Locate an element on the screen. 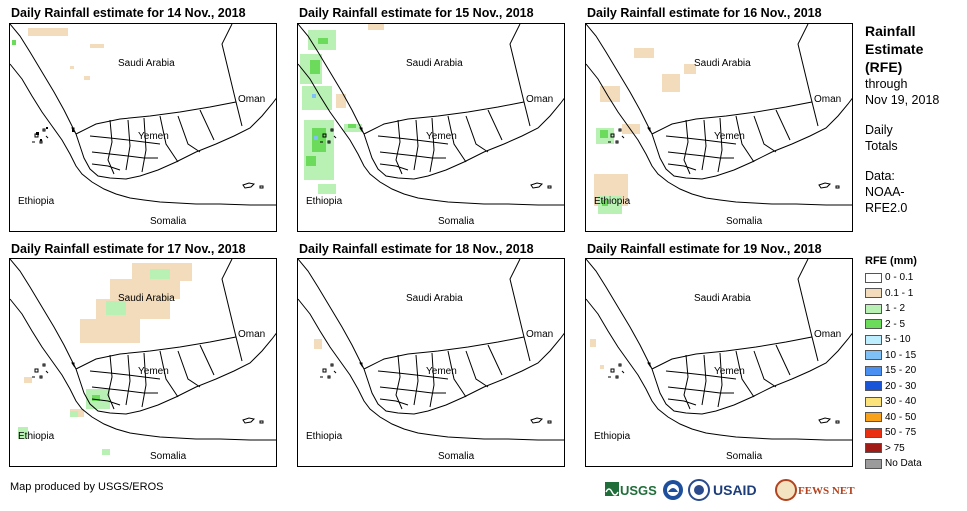 This screenshot has width=967, height=511. fewsnet-logo-text: FEWS NET is located at coordinates (826, 491).